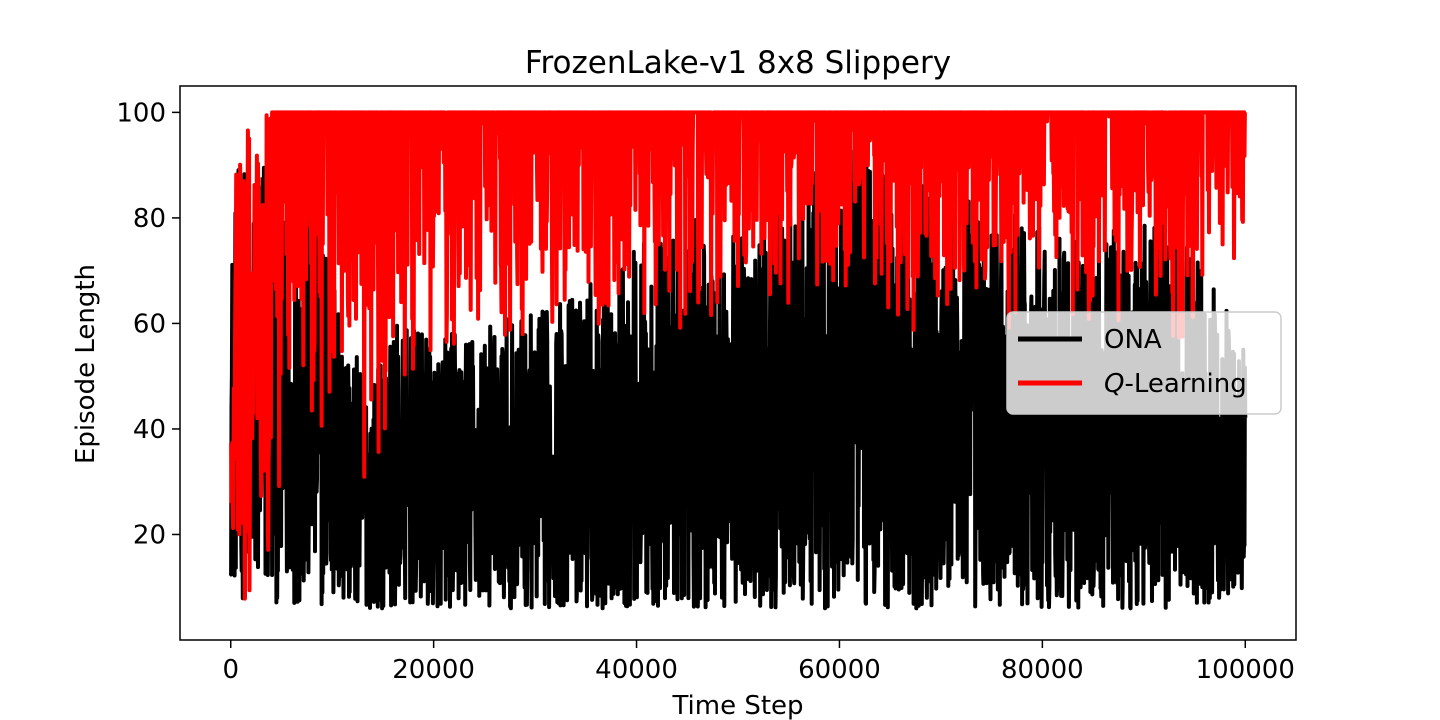 The width and height of the screenshot is (1440, 720). I want to click on legend-label-ona: ONA, so click(1133, 340).